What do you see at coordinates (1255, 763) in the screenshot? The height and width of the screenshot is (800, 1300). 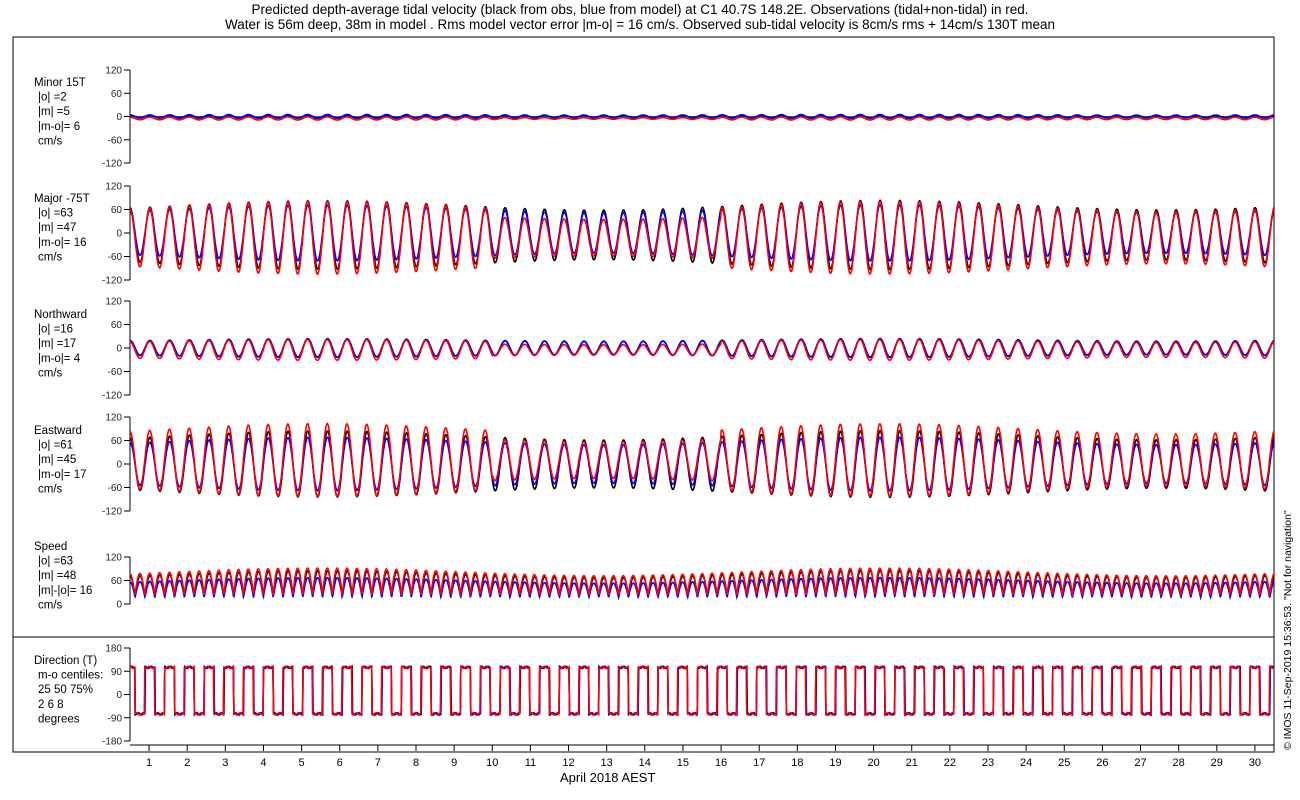 I see `x-tick-label: 30` at bounding box center [1255, 763].